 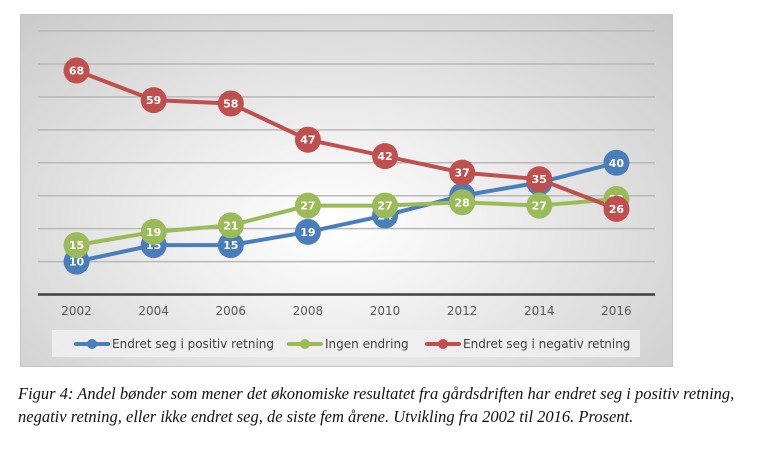 What do you see at coordinates (539, 311) in the screenshot?
I see `x-tick-label: 2014` at bounding box center [539, 311].